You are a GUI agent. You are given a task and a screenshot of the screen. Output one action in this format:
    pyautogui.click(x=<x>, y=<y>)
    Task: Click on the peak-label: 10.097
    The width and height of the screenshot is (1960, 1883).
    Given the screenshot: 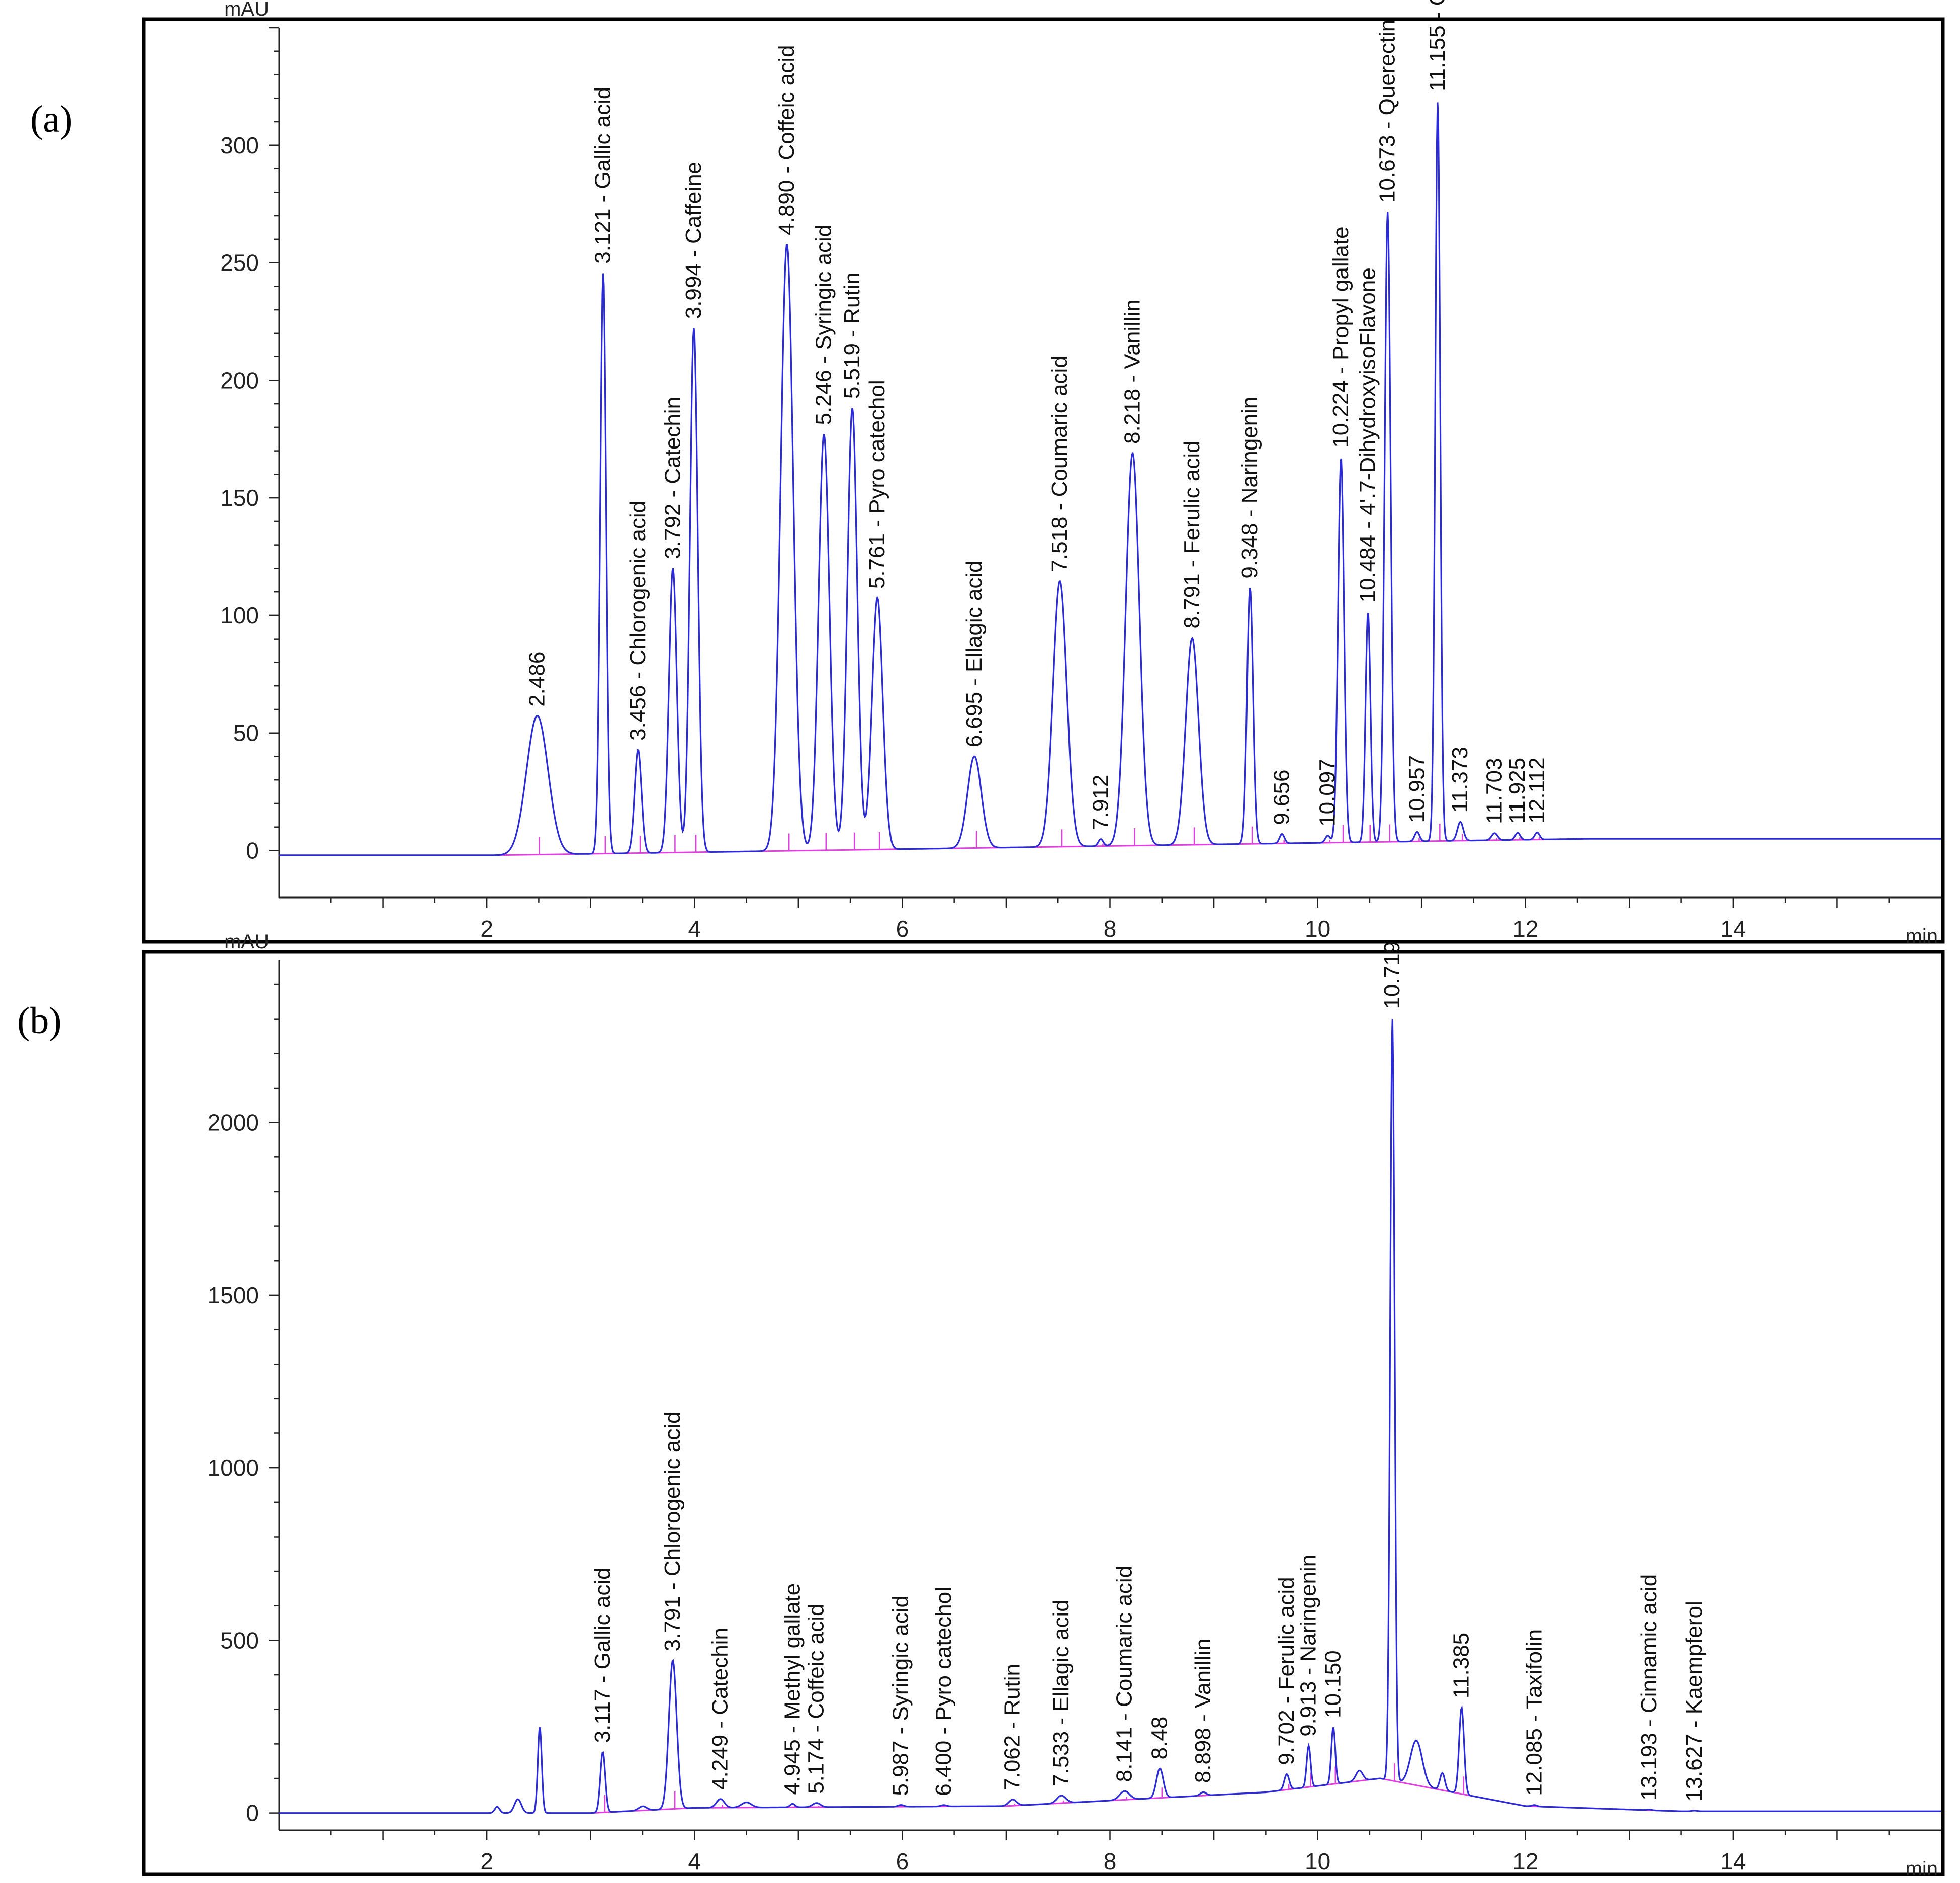 What is the action you would take?
    pyautogui.click(x=1327, y=793)
    